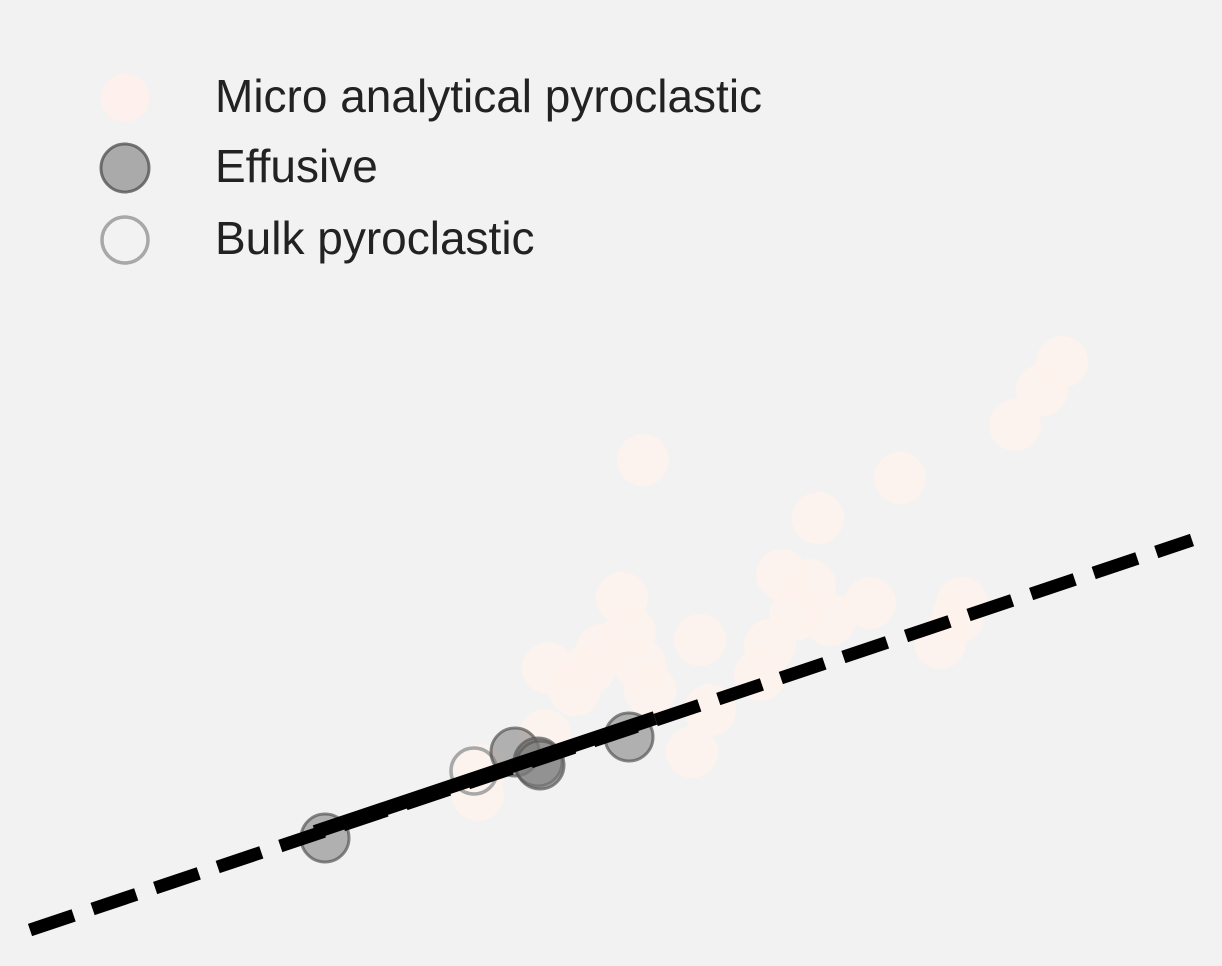  Describe the element at coordinates (375, 238) in the screenshot. I see `legend-label-bulk: Bulk pyroclastic` at that location.